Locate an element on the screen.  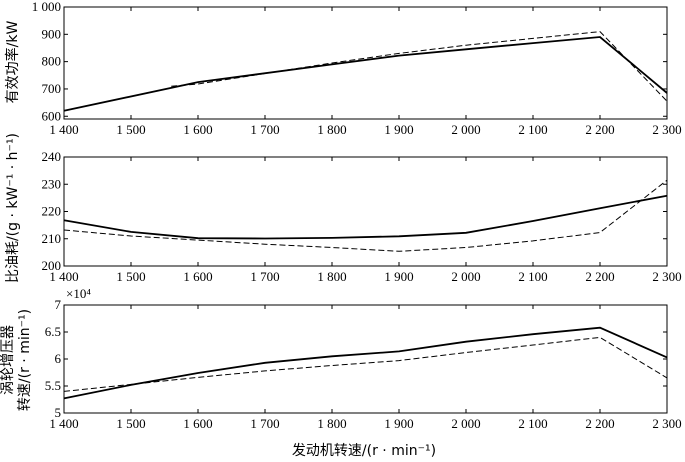
power-y-tick-label: 1 000 is located at coordinates (46, 7).